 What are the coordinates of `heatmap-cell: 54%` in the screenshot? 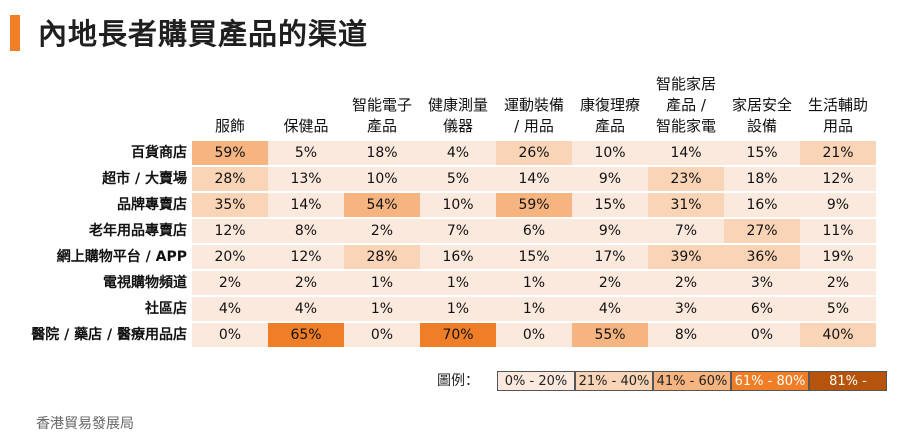 It's located at (382, 205).